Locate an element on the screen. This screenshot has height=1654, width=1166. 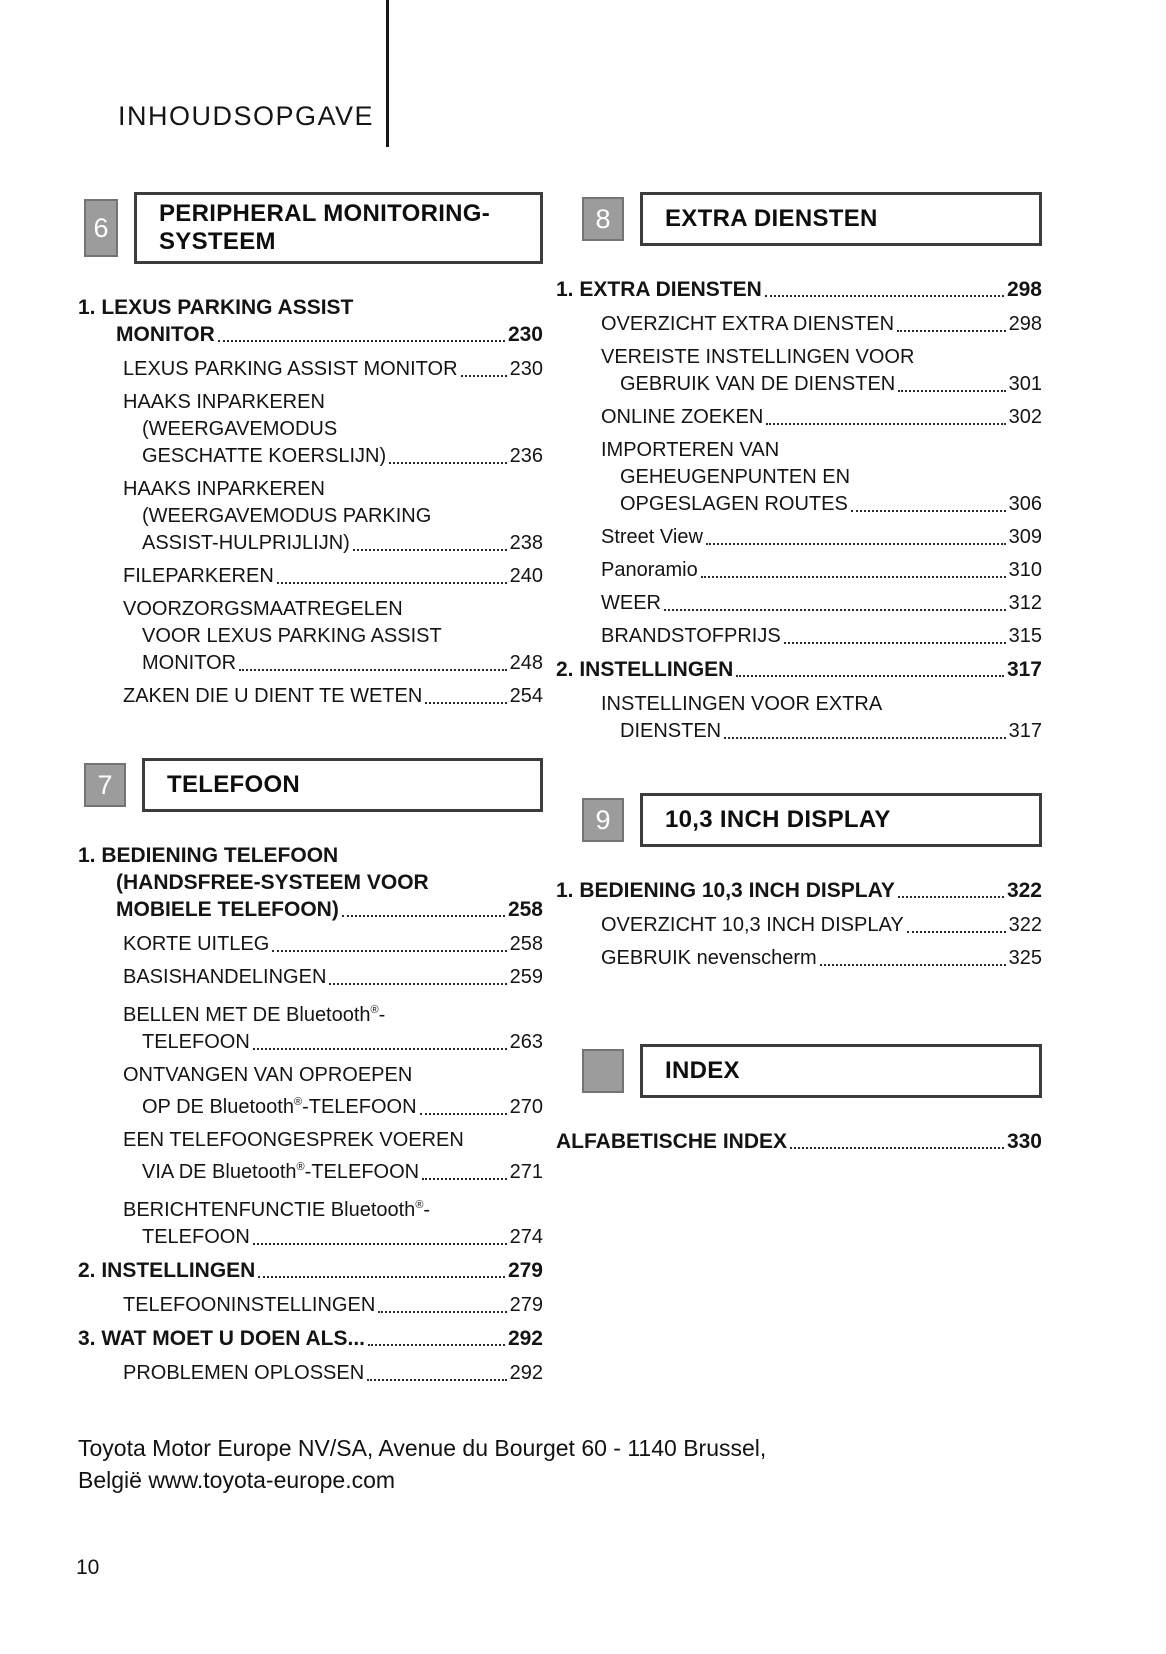
entry-text-segment: WEER is located at coordinates (631, 603).